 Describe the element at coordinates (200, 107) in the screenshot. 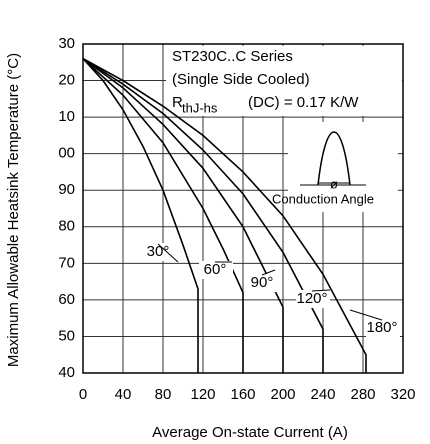

I see `annotation: thJ-hs` at that location.